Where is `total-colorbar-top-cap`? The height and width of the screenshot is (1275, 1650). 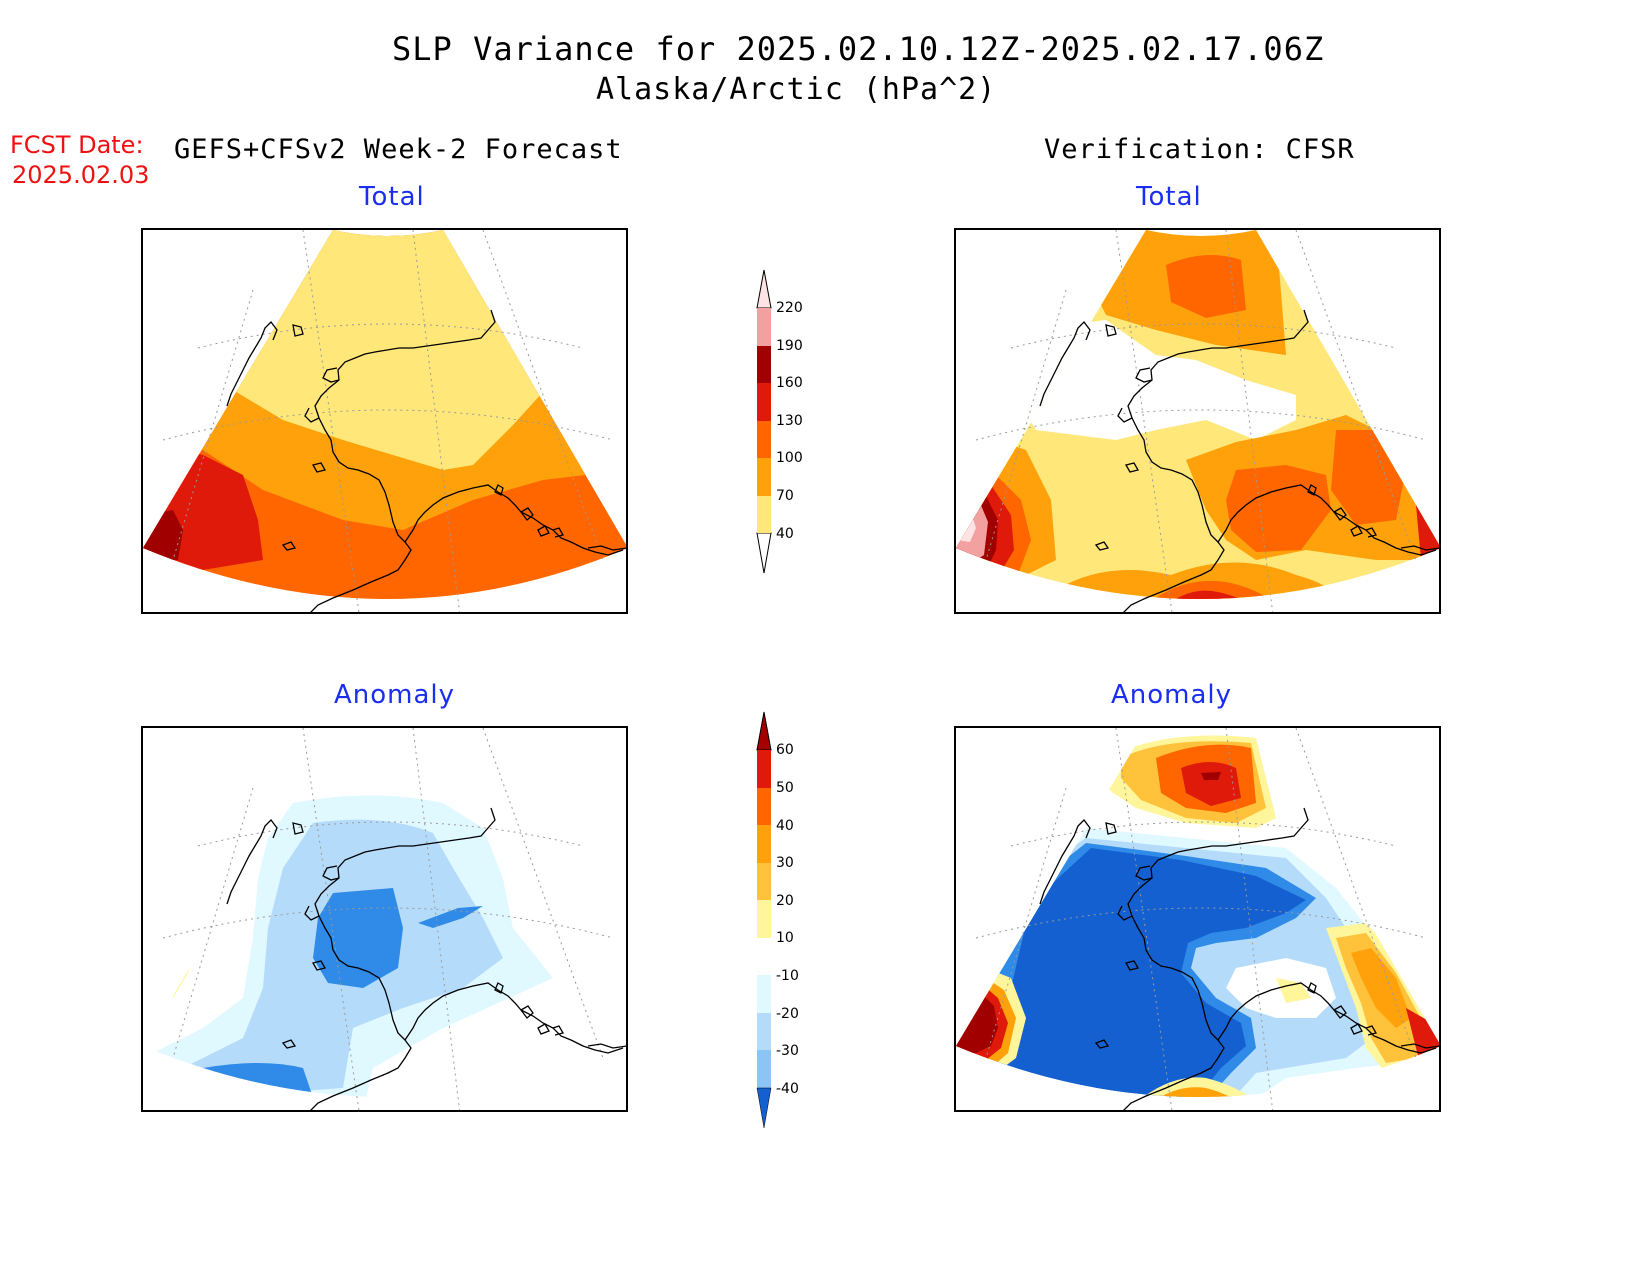
total-colorbar-top-cap is located at coordinates (764, 289).